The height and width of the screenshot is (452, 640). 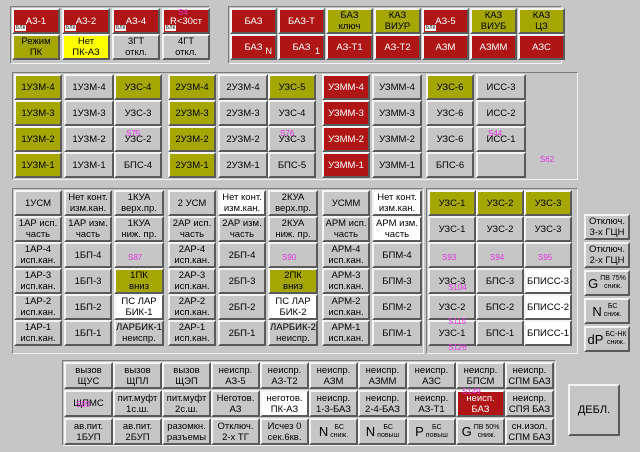 What do you see at coordinates (450, 87) in the screenshot?
I see `uzm-0-8: УЗС-6` at bounding box center [450, 87].